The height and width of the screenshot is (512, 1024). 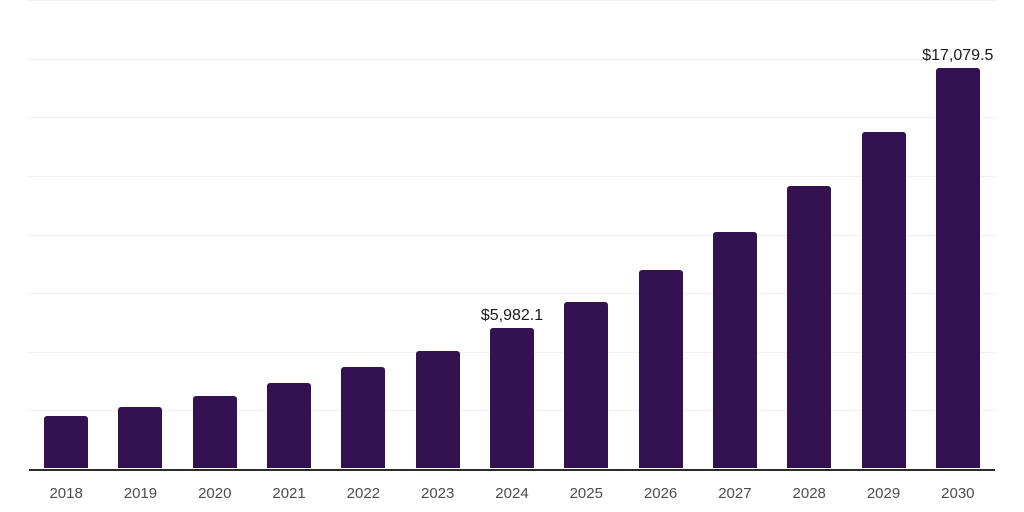 I want to click on bar-2018, so click(x=66, y=442).